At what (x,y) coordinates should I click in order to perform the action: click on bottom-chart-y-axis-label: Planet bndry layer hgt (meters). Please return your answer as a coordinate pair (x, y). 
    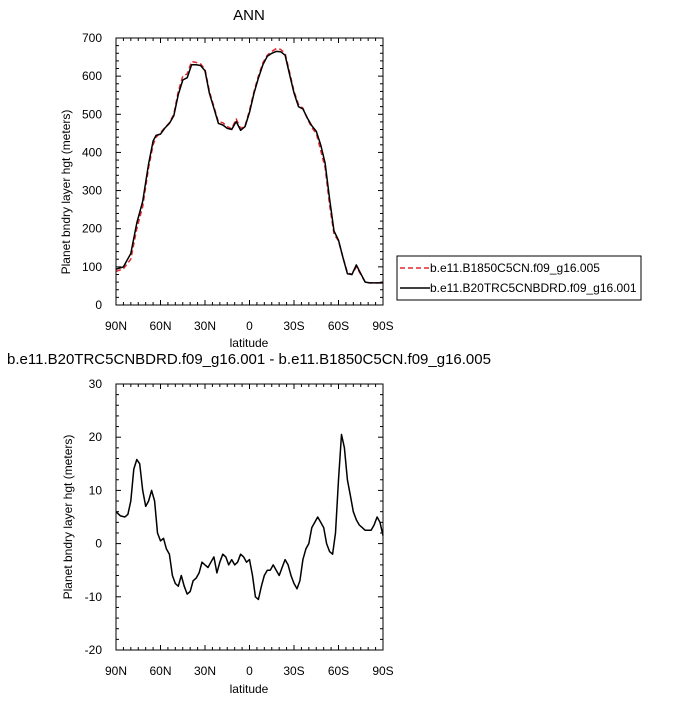
    Looking at the image, I should click on (68, 517).